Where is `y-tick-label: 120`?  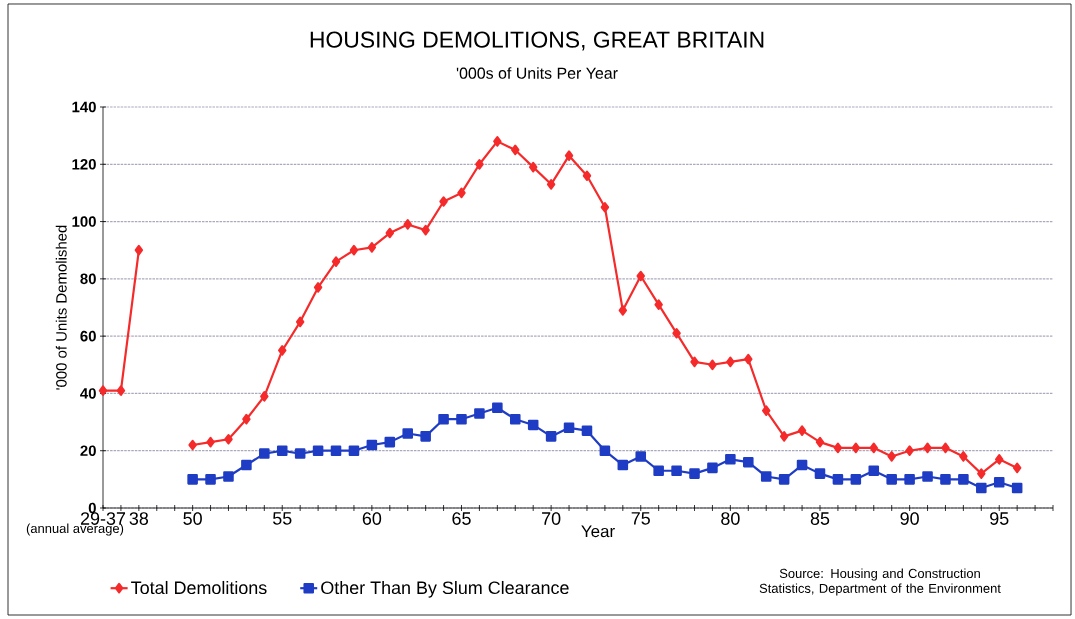 y-tick-label: 120 is located at coordinates (84, 164).